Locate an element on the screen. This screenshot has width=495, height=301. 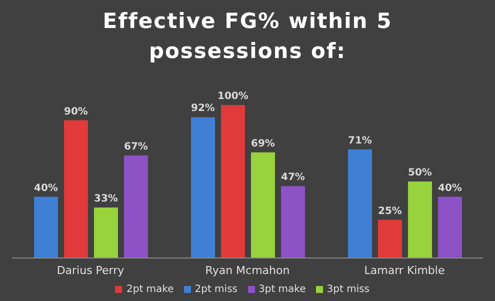
data-label: 92% is located at coordinates (203, 108).